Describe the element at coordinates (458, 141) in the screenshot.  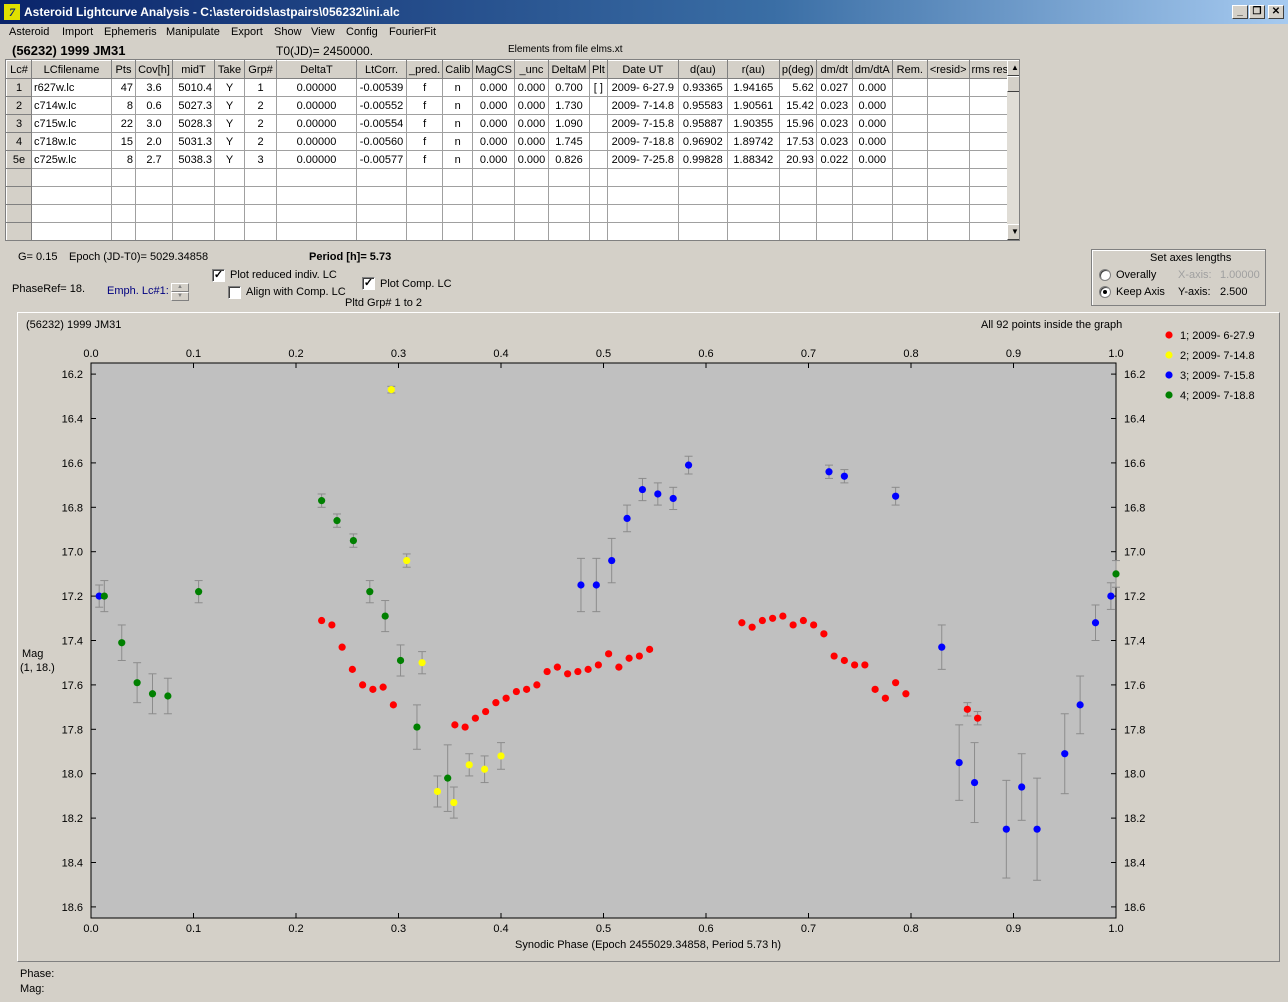
I see `table-cell: n` at that location.